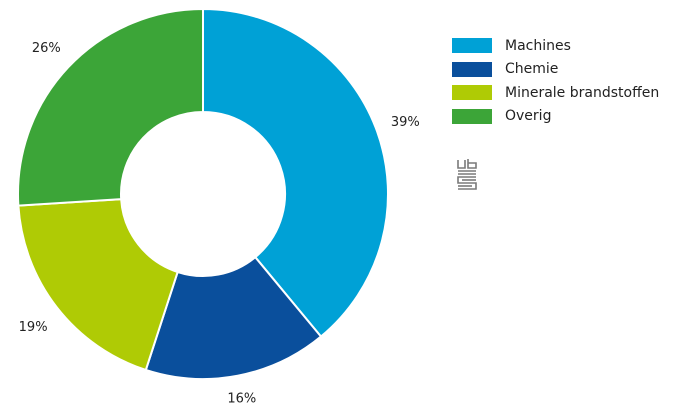 The height and width of the screenshot is (403, 674). I want to click on legend-item-machines: Machines, so click(555, 46).